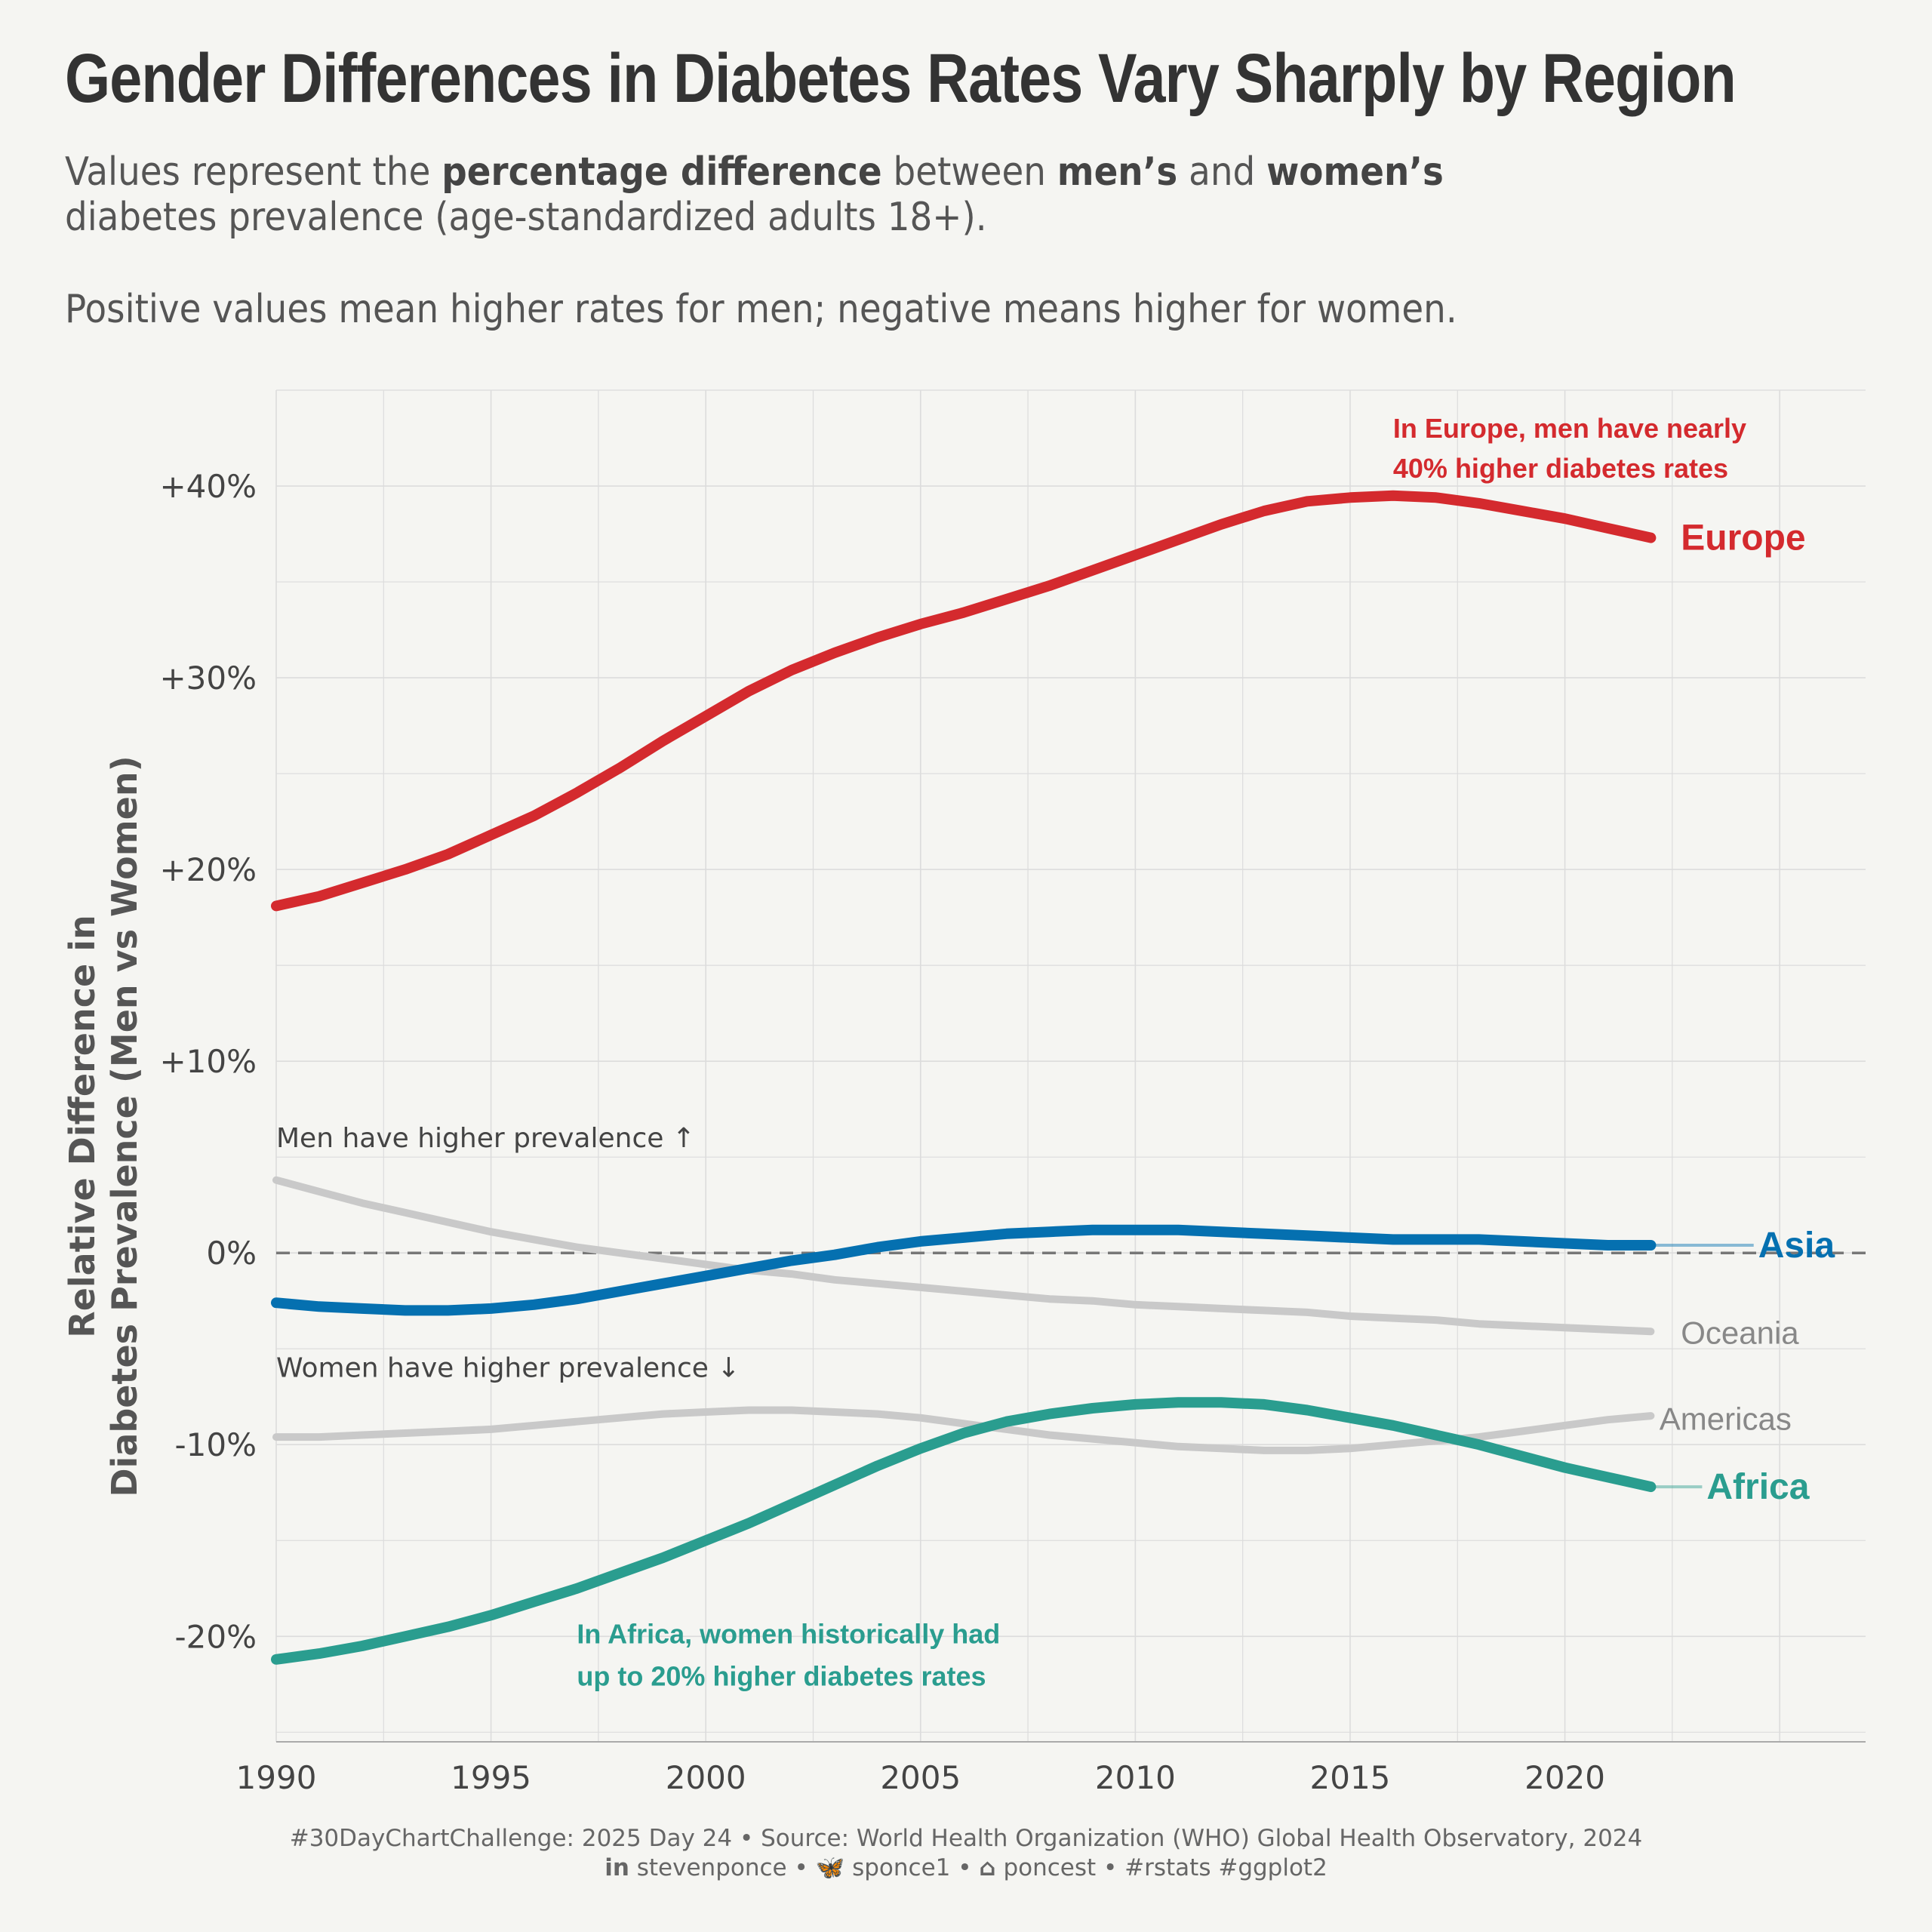 The image size is (1932, 1932). I want to click on annotation-men-higher: Men have higher prevalence ↑, so click(485, 1138).